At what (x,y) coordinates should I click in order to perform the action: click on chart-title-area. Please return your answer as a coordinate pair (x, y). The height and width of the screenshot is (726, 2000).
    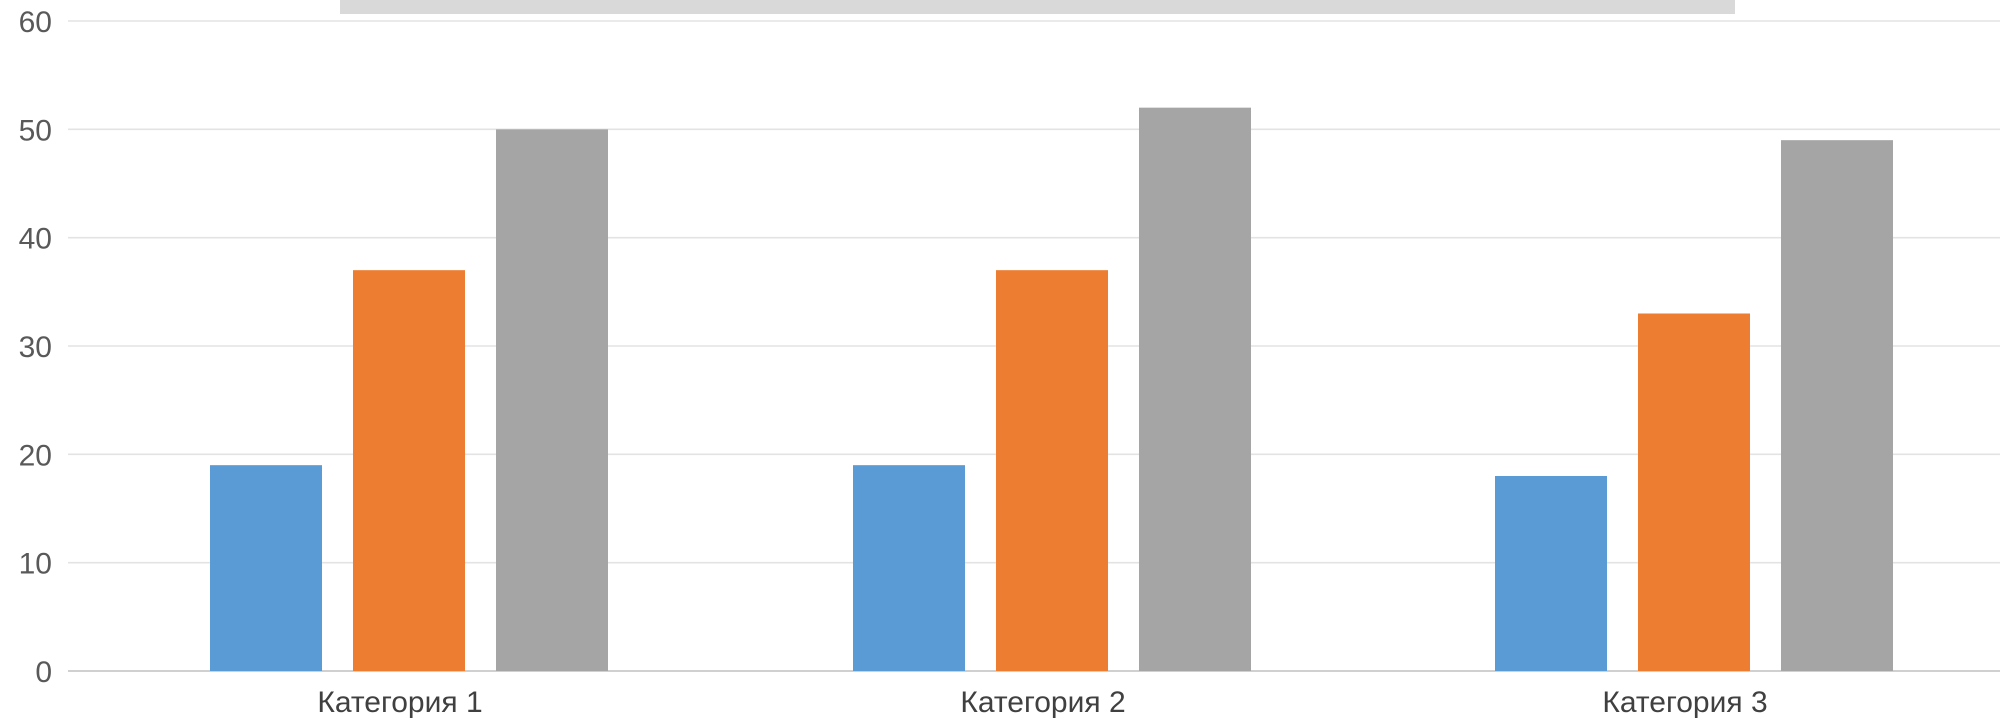
    Looking at the image, I should click on (1037, 7).